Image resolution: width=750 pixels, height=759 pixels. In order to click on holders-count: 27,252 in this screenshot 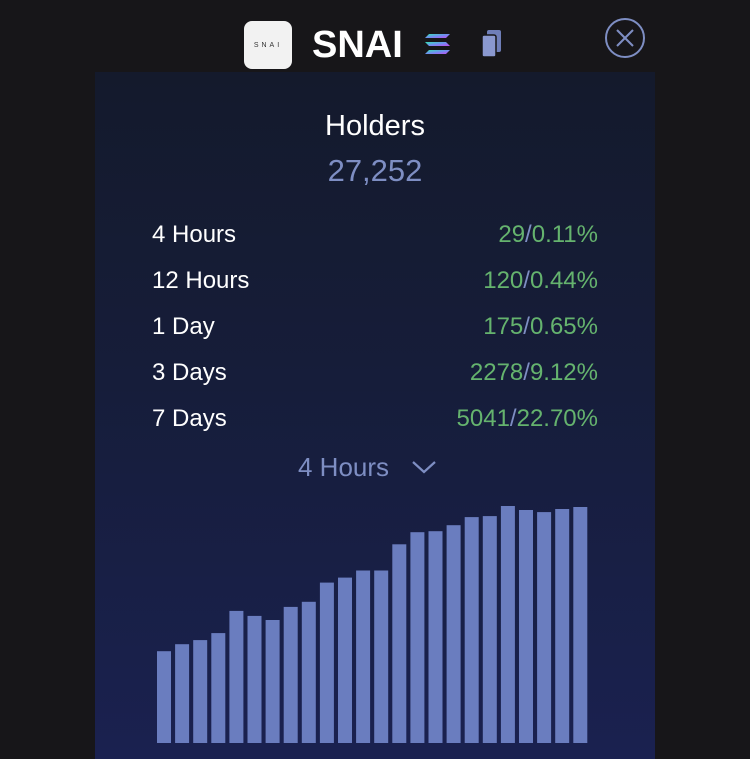, I will do `click(375, 170)`.